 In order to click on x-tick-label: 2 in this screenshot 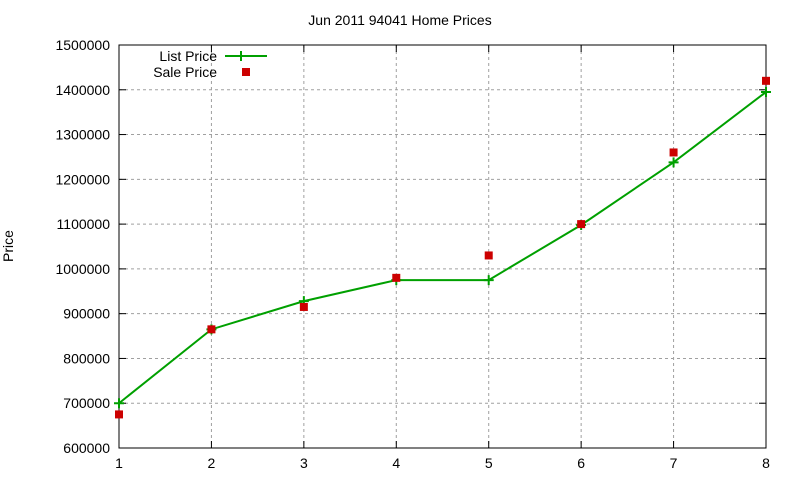, I will do `click(212, 463)`.